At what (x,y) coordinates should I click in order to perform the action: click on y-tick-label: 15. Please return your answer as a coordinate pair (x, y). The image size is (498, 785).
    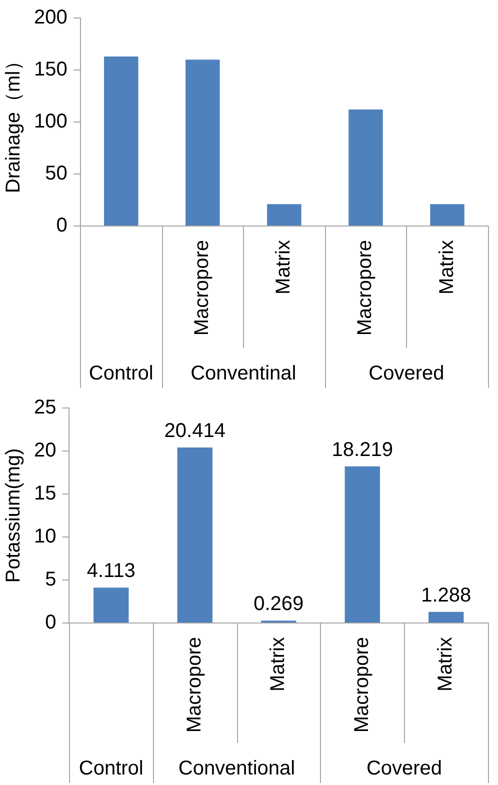
    Looking at the image, I should click on (45, 493).